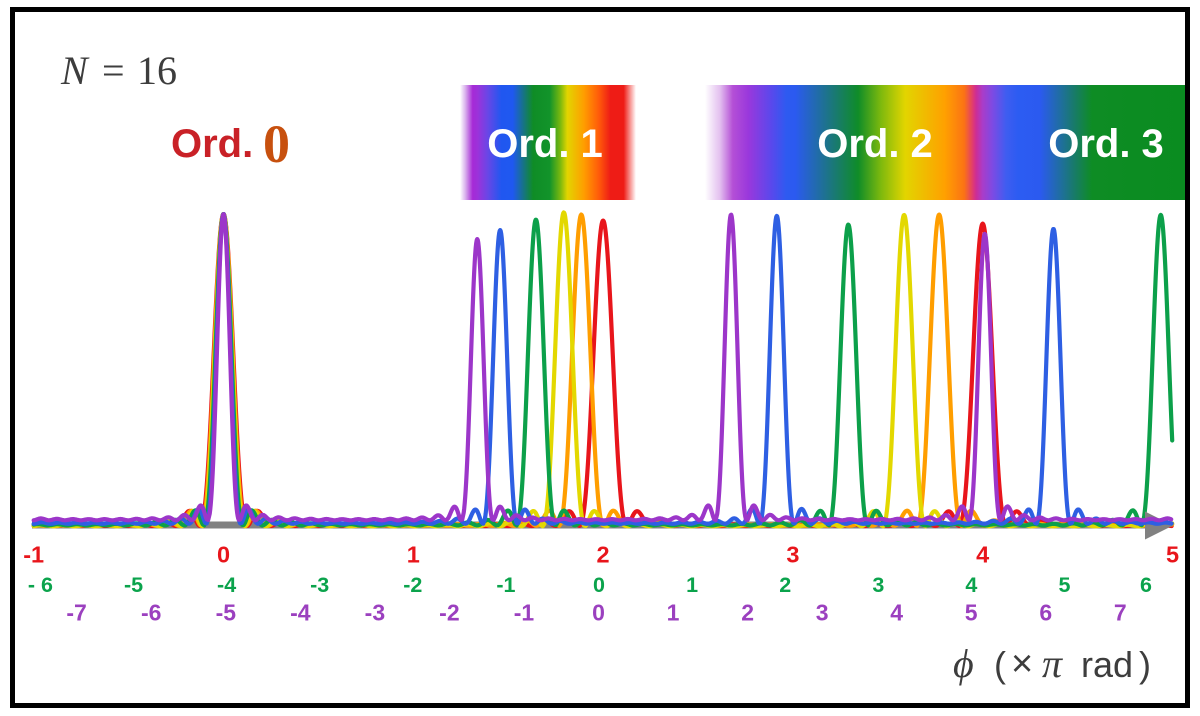  I want to click on svg-text: ϕ, so click(963, 663).